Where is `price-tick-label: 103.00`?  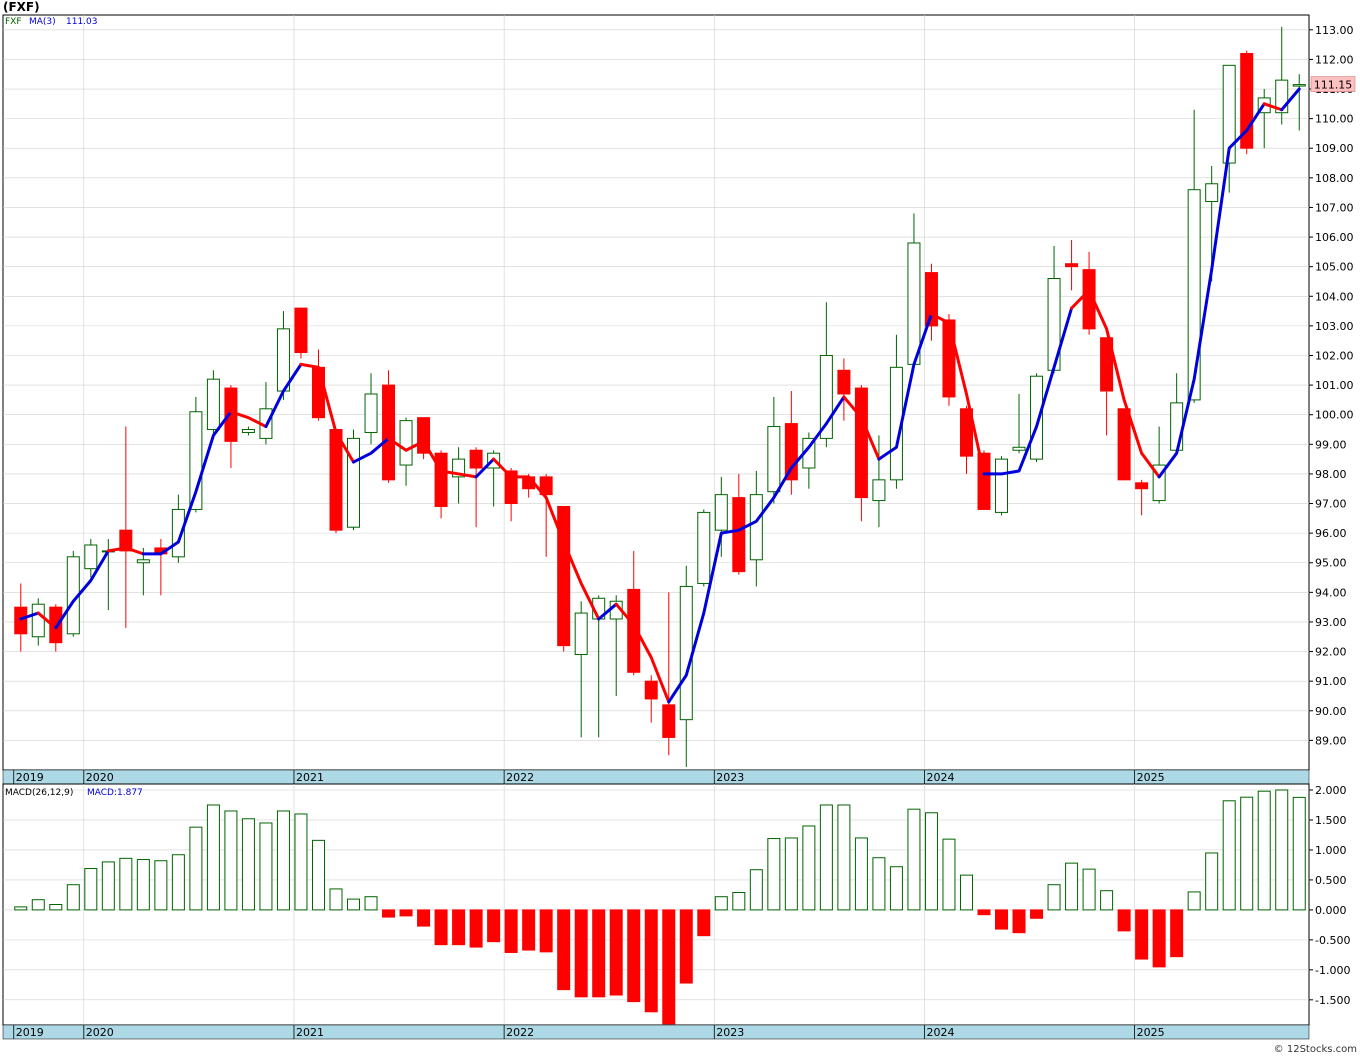 price-tick-label: 103.00 is located at coordinates (1334, 326).